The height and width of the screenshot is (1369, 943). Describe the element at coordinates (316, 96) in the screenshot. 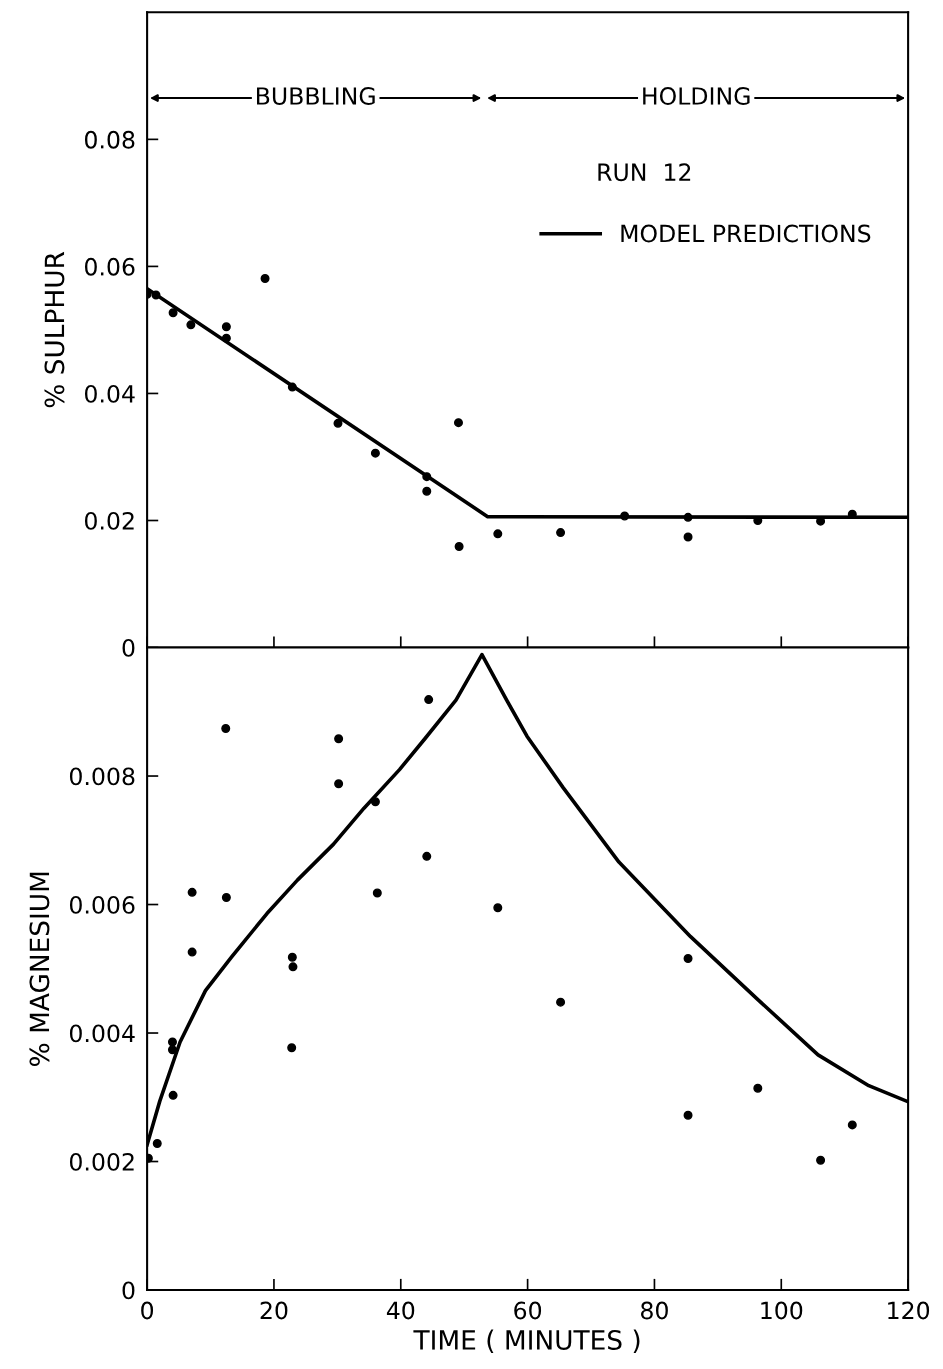

I see `annotation: BUBBLING` at that location.